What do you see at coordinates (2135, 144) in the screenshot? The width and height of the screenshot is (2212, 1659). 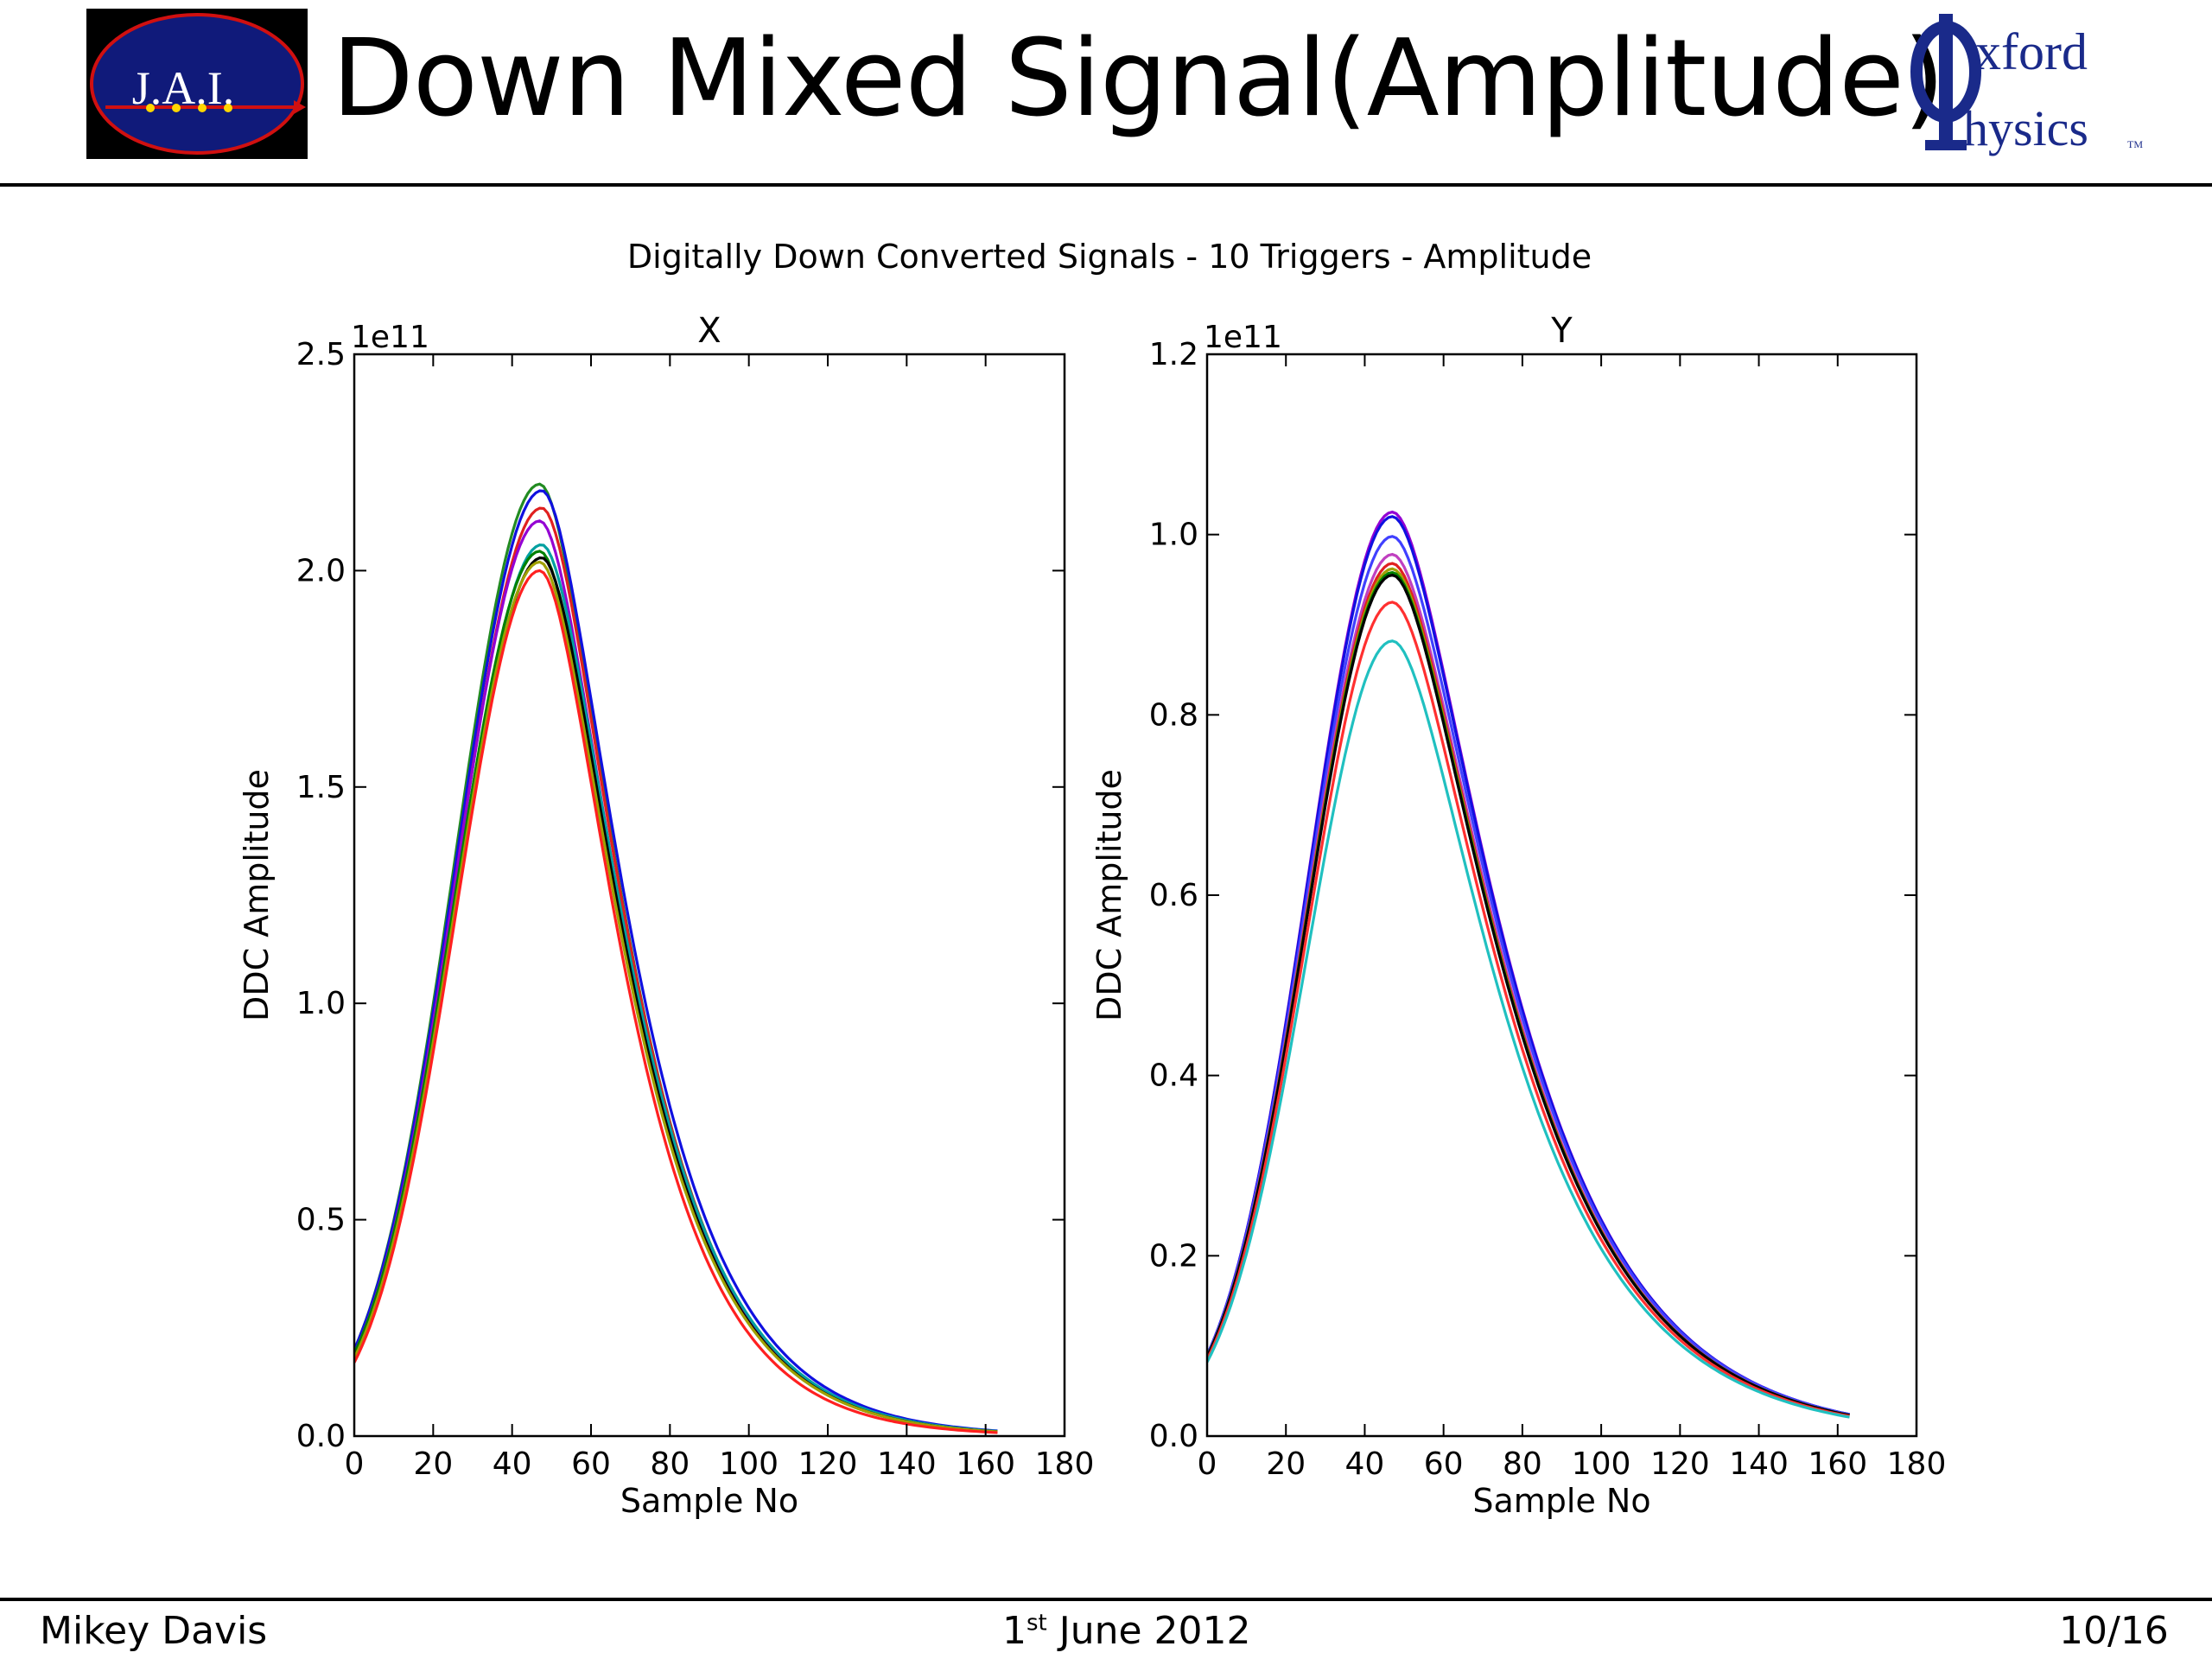 I see `oxford-logo-tm: TM` at bounding box center [2135, 144].